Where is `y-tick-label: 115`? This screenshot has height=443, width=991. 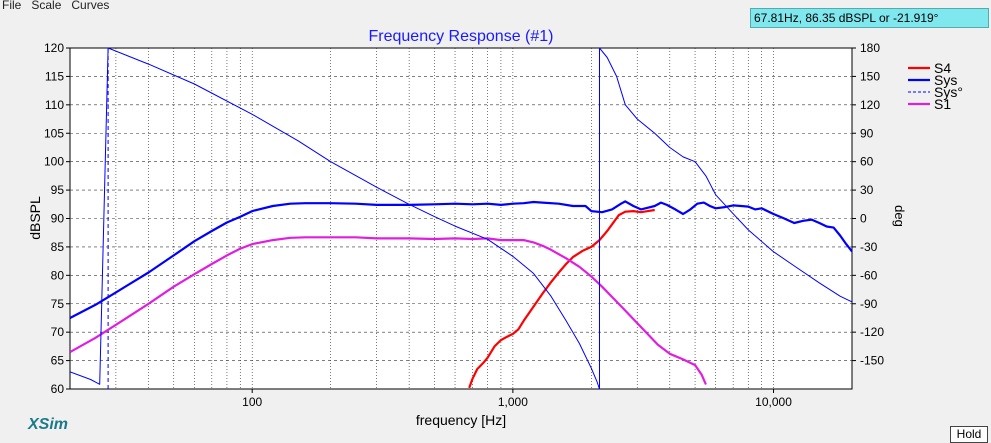
y-tick-label: 115 is located at coordinates (54, 76).